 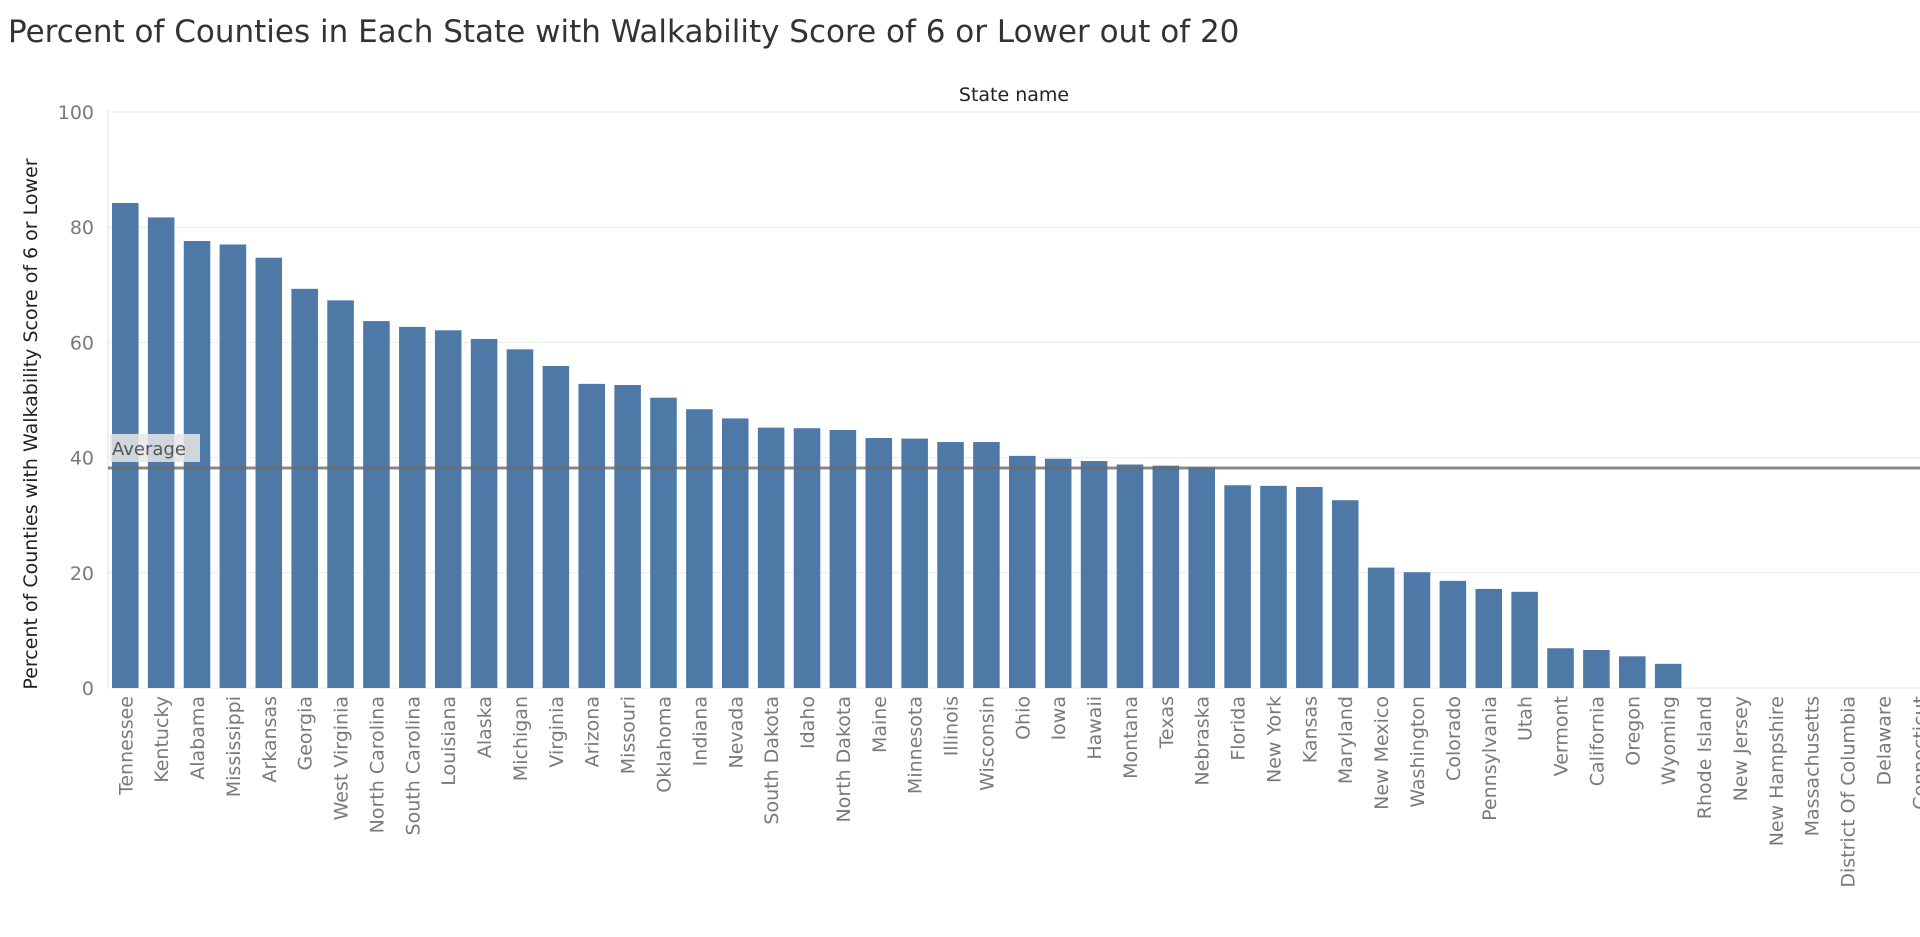 What do you see at coordinates (627, 536) in the screenshot?
I see `bar-missouri` at bounding box center [627, 536].